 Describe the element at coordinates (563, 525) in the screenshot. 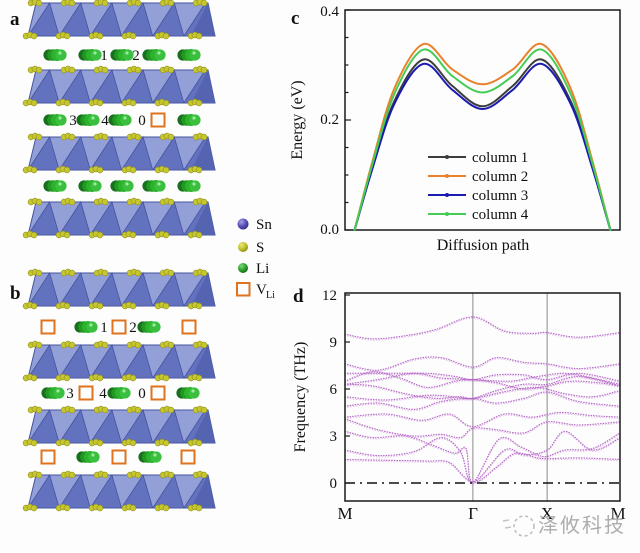

I see `watermark: 泽攸科技` at that location.